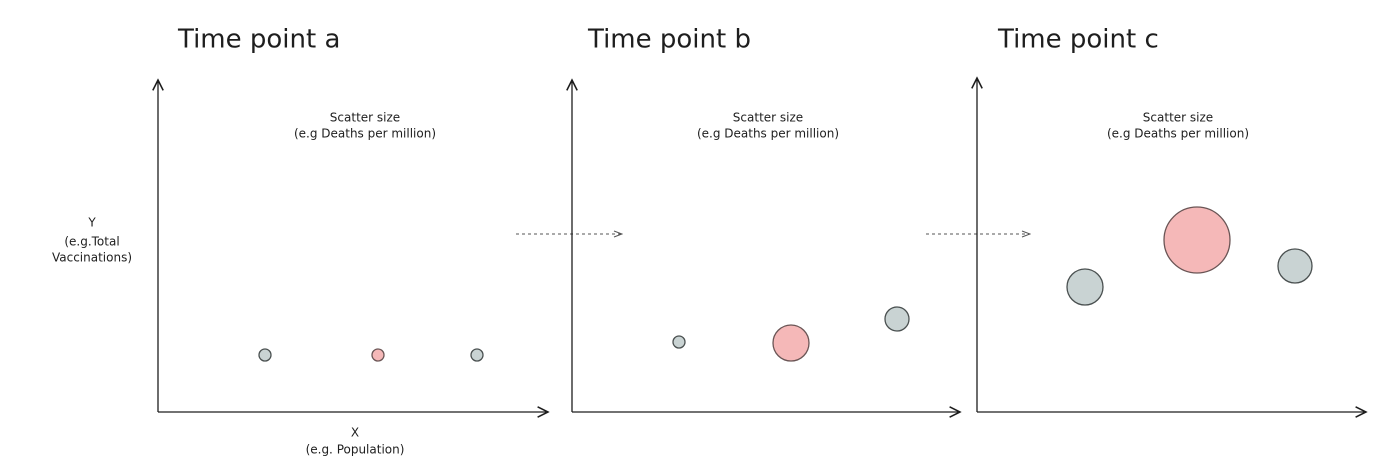 This screenshot has height=473, width=1400. I want to click on y-axis-label: Y, so click(91, 223).